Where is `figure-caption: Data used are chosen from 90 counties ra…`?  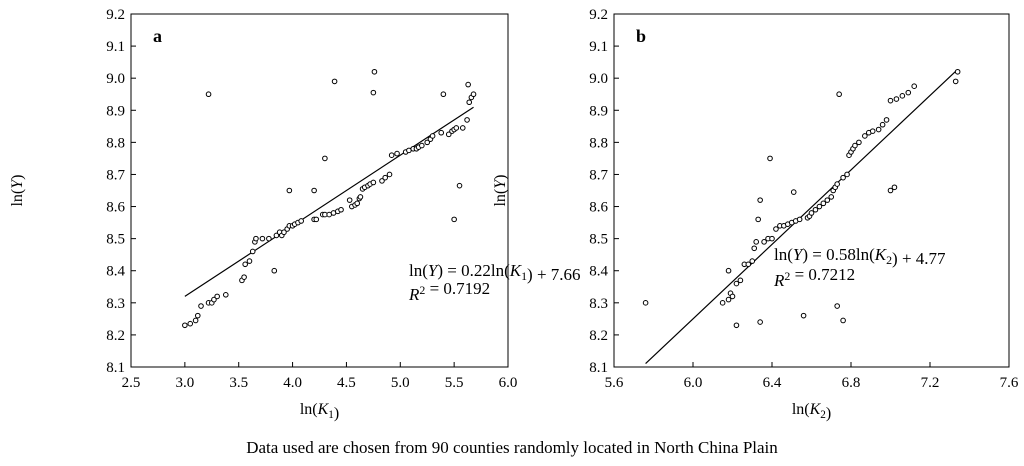 figure-caption: Data used are chosen from 90 counties ra… is located at coordinates (512, 447).